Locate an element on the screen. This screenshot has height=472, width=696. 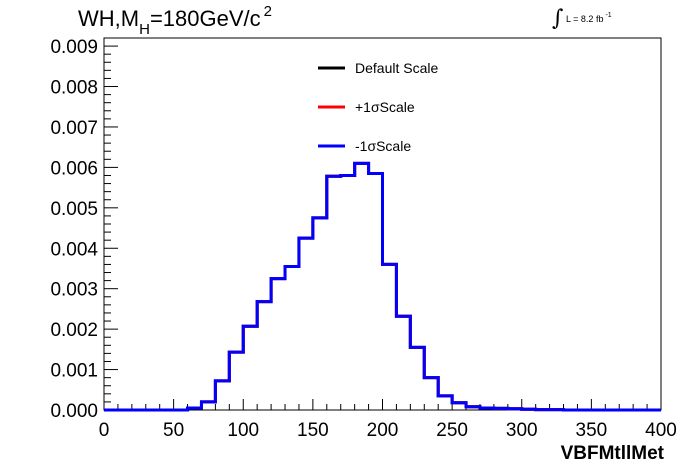
x-axis-ticks: 0 50 100 150 200 250 300 350 400 is located at coordinates (388, 420).